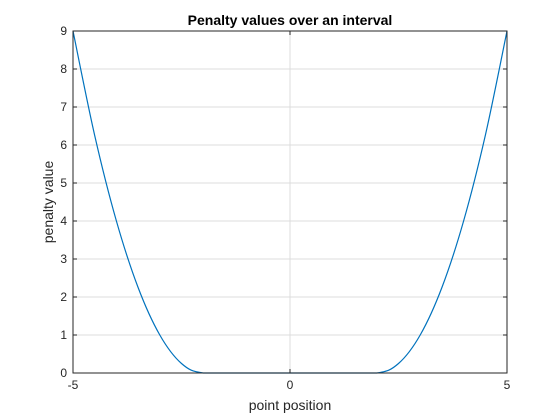  What do you see at coordinates (63, 107) in the screenshot?
I see `y-tick-label: 7` at bounding box center [63, 107].